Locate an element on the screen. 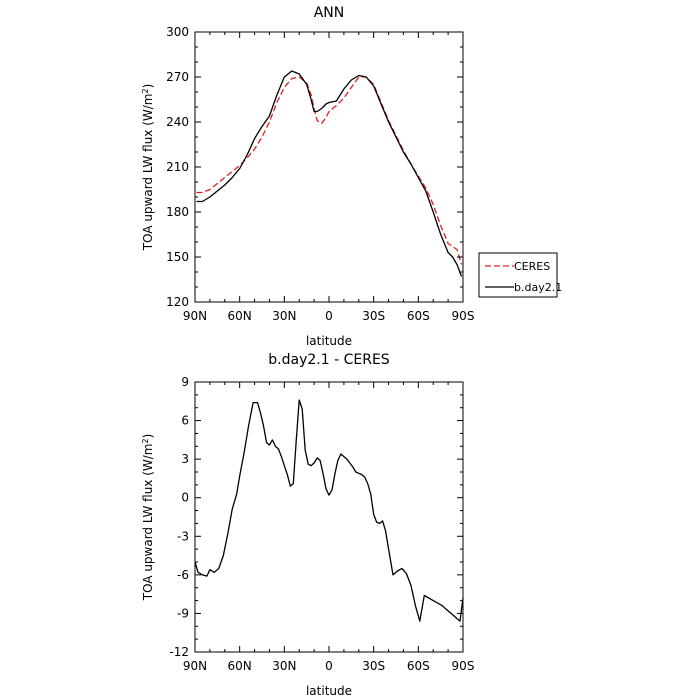 The width and height of the screenshot is (700, 700). top-y-tick-label: 150 is located at coordinates (177, 257).